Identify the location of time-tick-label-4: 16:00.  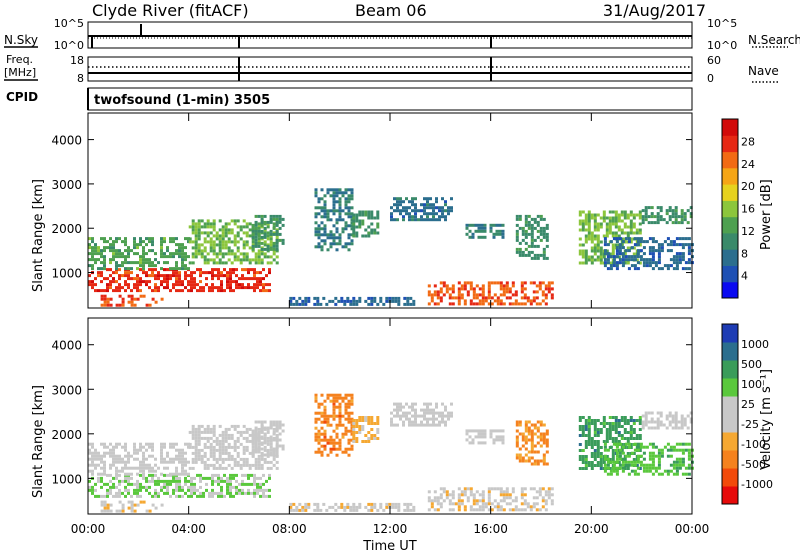
(490, 529).